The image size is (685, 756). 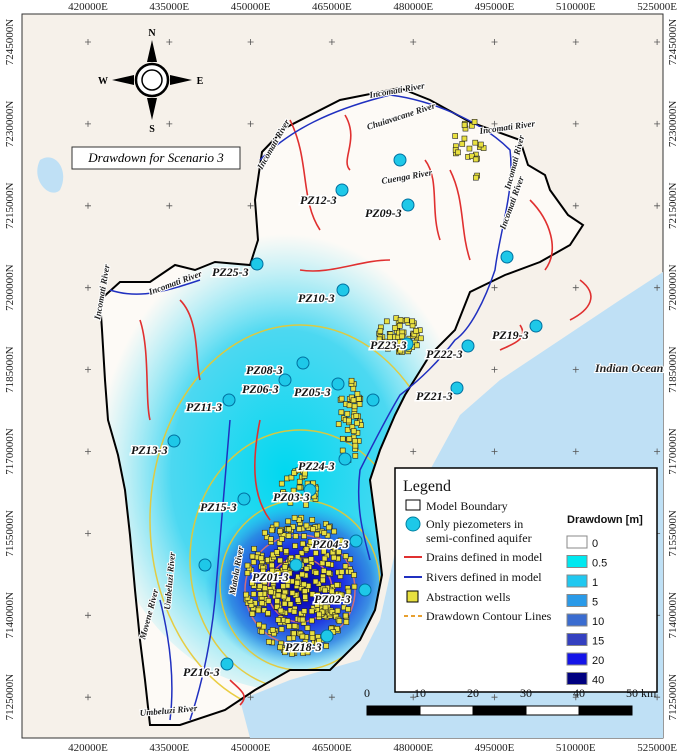 What do you see at coordinates (10, 369) in the screenshot?
I see `northing-label: 7185000N` at bounding box center [10, 369].